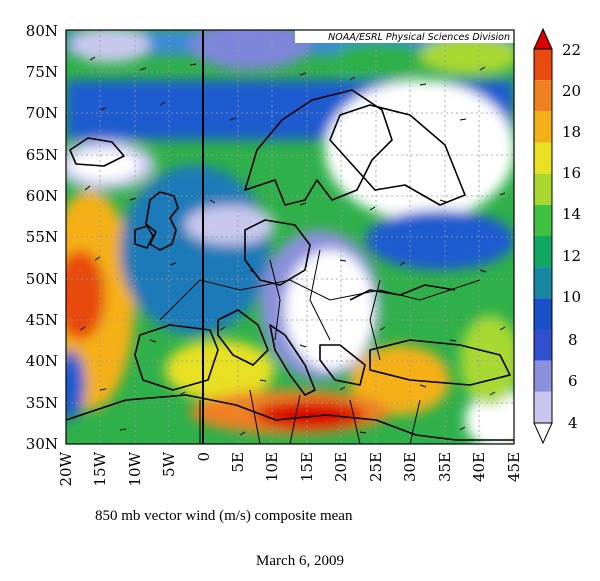 The image size is (600, 581). What do you see at coordinates (42, 403) in the screenshot?
I see `lat-tick-label: 35N` at bounding box center [42, 403].